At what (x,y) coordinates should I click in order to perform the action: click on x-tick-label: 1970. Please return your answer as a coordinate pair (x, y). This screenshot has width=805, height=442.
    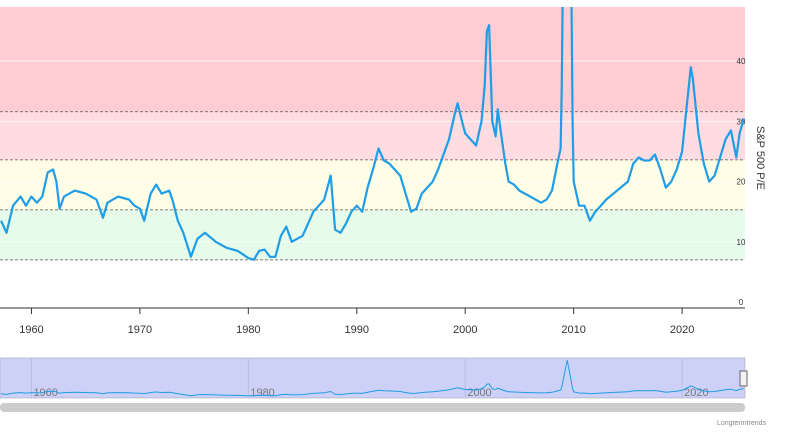
    Looking at the image, I should click on (140, 330).